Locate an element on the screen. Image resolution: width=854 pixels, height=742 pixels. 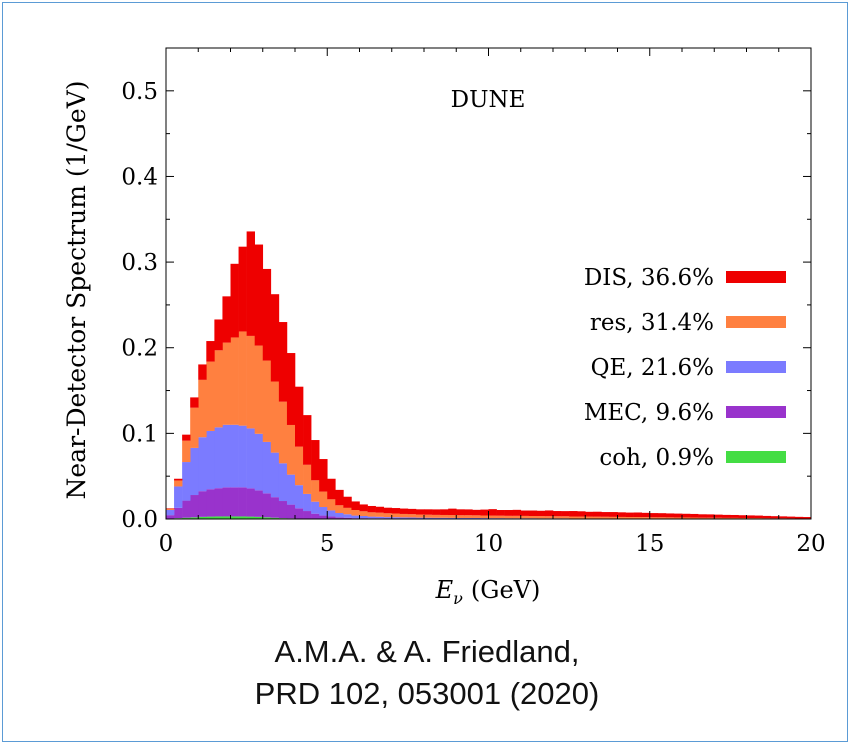
x-tick-label: 0 is located at coordinates (166, 544).